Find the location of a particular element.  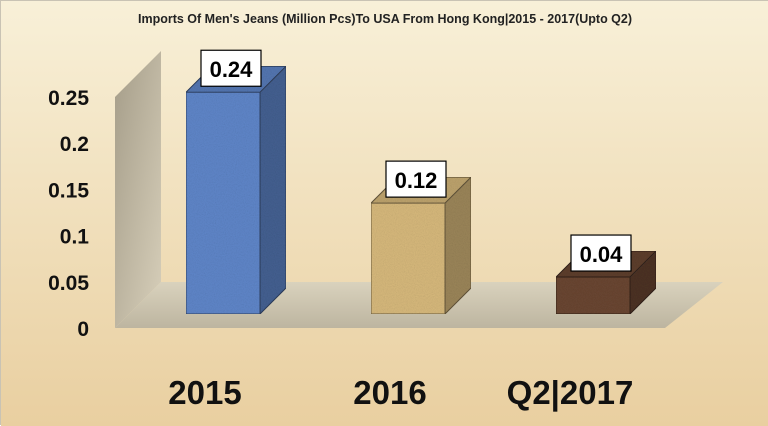

data-label: 0.04 is located at coordinates (602, 254).